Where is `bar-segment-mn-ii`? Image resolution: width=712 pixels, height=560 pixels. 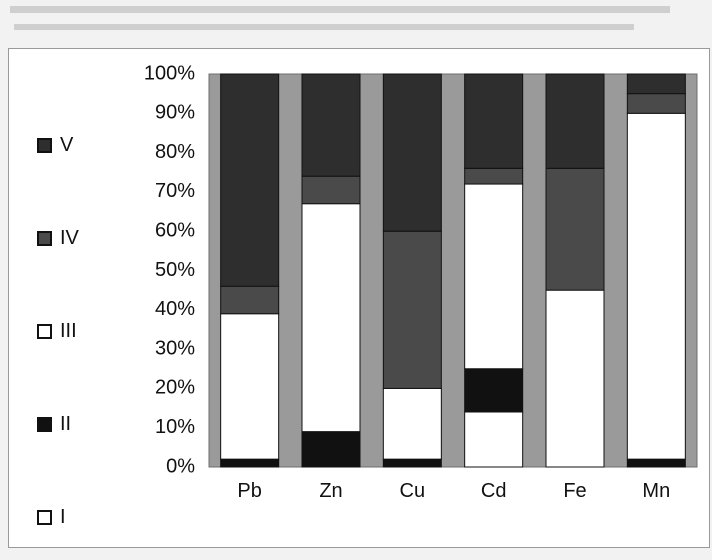 bar-segment-mn-ii is located at coordinates (656, 463).